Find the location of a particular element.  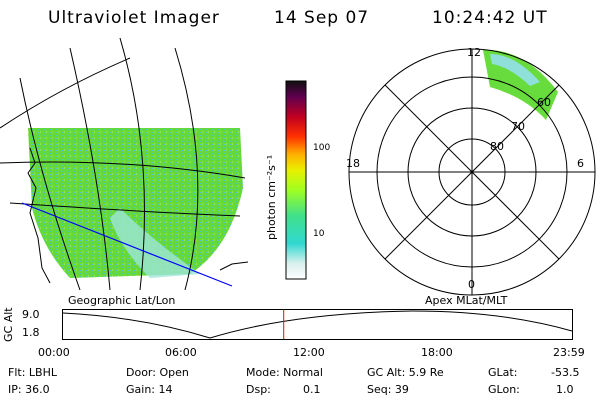

glat-value: -53.5 is located at coordinates (565, 372).